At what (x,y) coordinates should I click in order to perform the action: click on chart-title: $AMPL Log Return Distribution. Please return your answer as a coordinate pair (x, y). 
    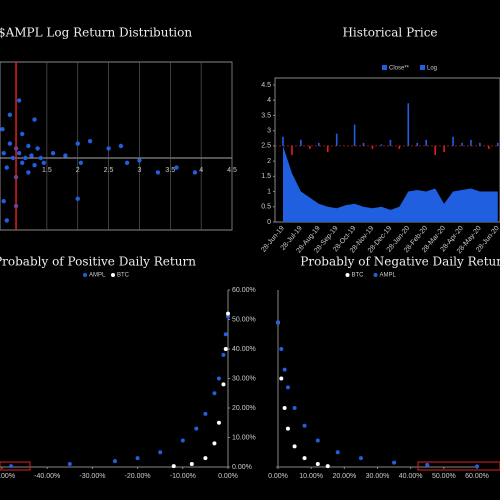
    Looking at the image, I should click on (96, 33).